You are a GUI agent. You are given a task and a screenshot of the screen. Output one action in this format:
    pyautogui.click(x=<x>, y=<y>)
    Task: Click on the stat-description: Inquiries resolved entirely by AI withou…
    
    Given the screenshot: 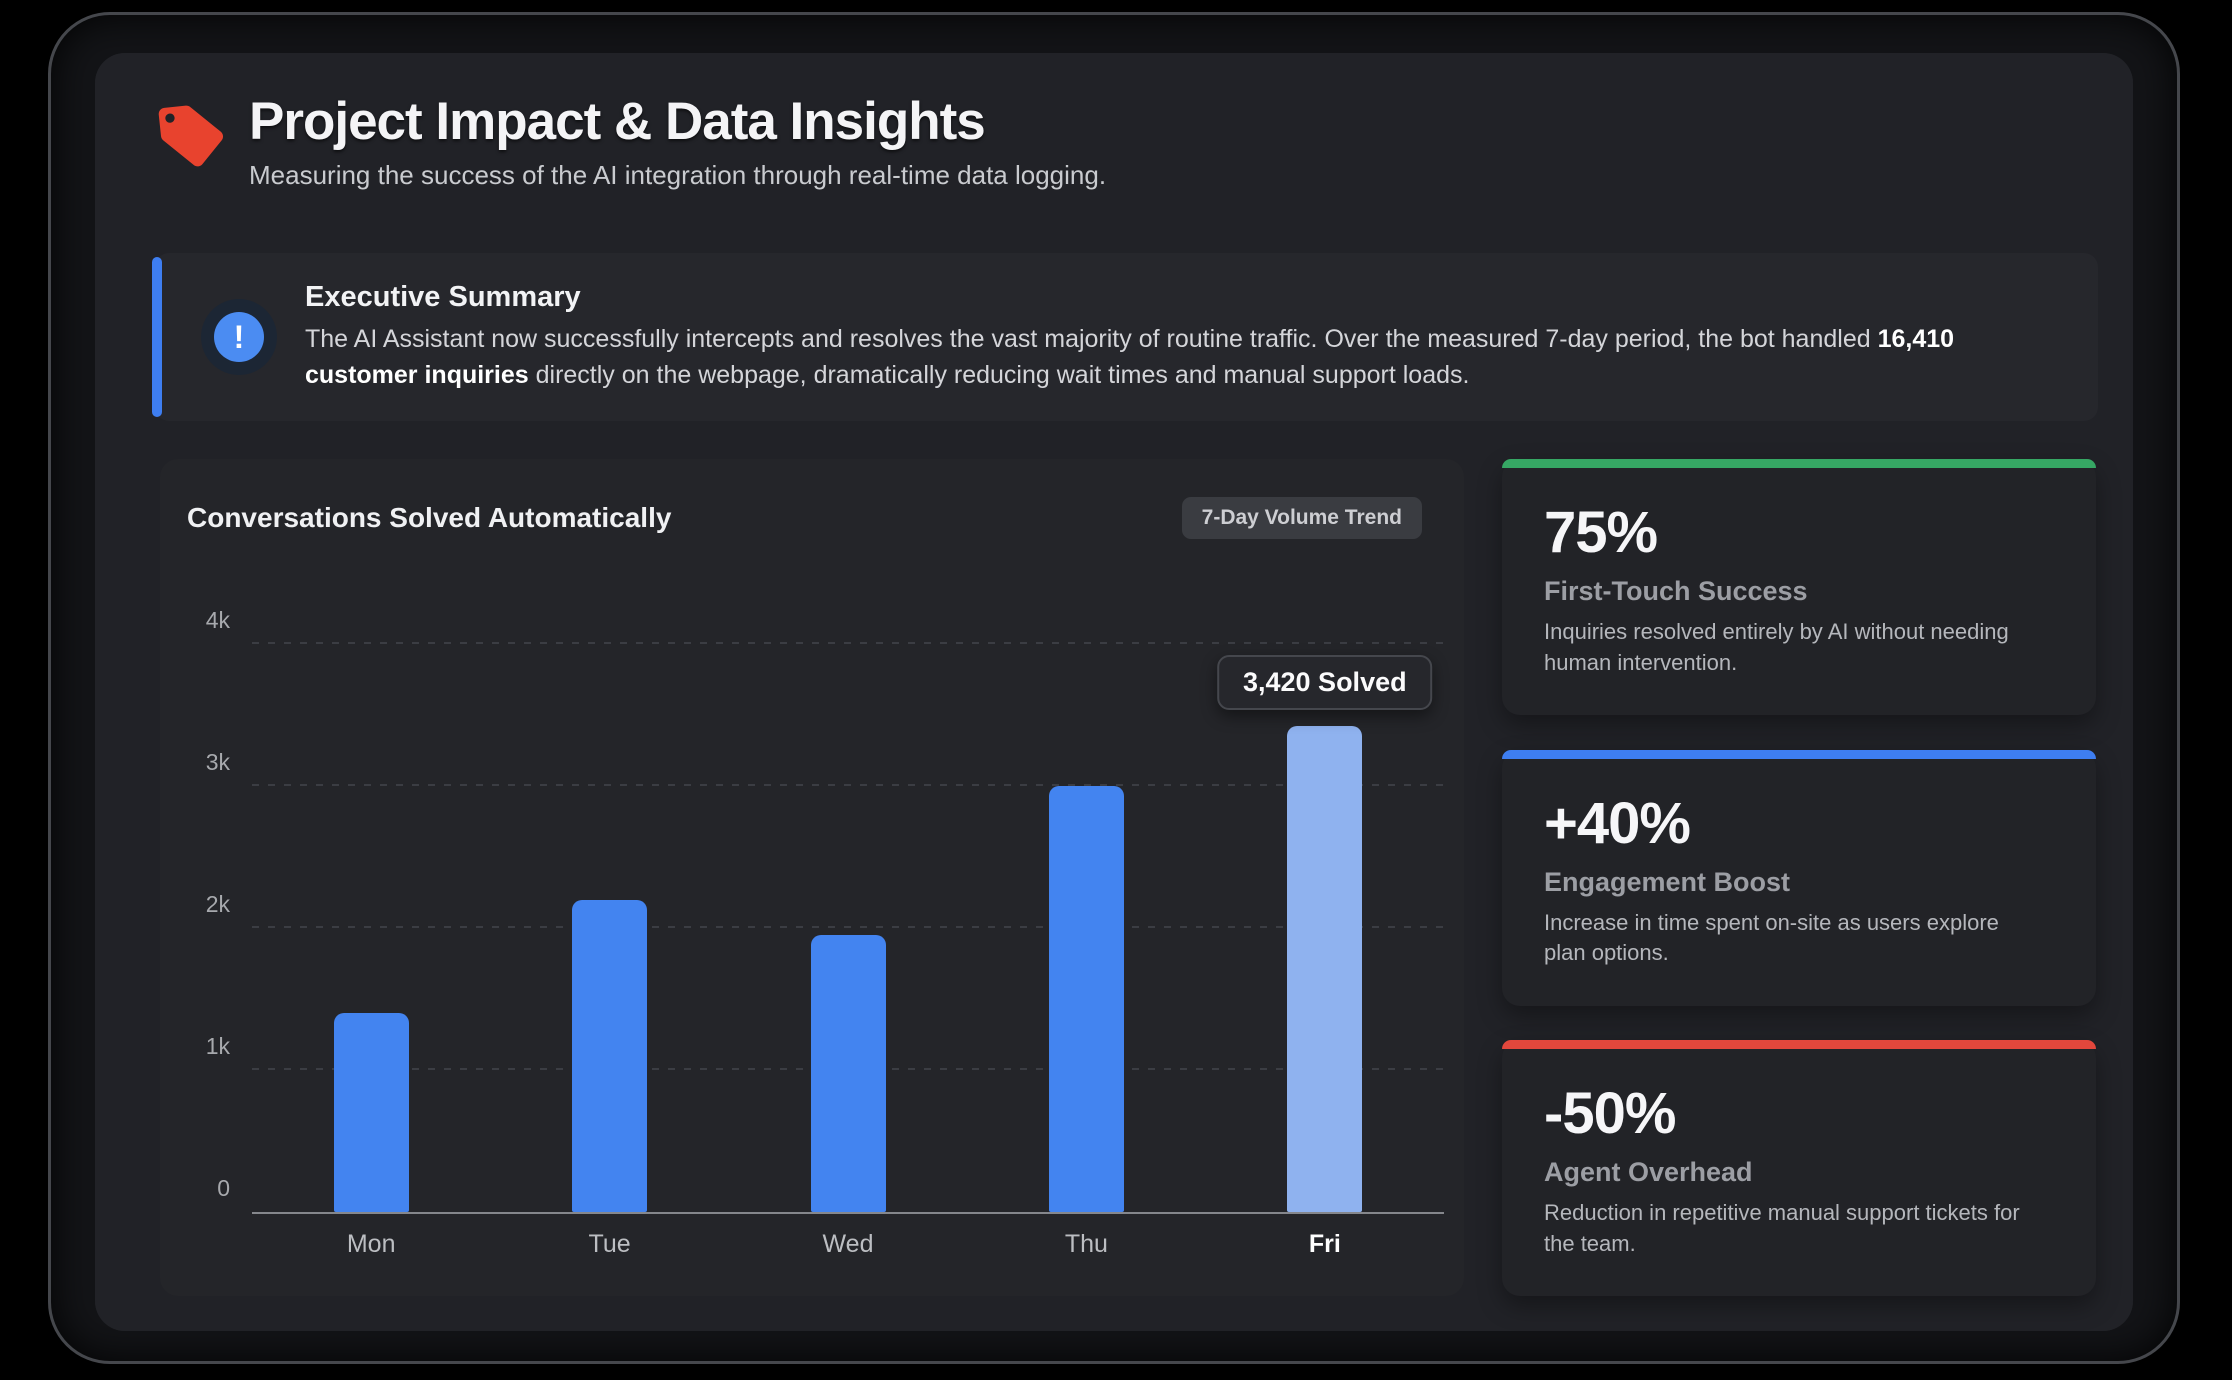 What is the action you would take?
    pyautogui.click(x=1776, y=647)
    